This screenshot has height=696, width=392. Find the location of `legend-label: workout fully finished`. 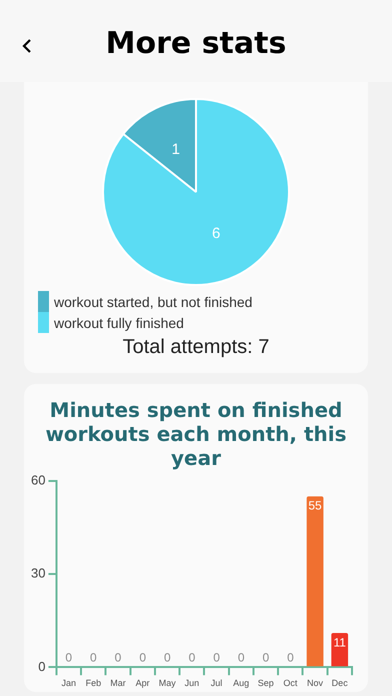

legend-label: workout fully finished is located at coordinates (119, 322).